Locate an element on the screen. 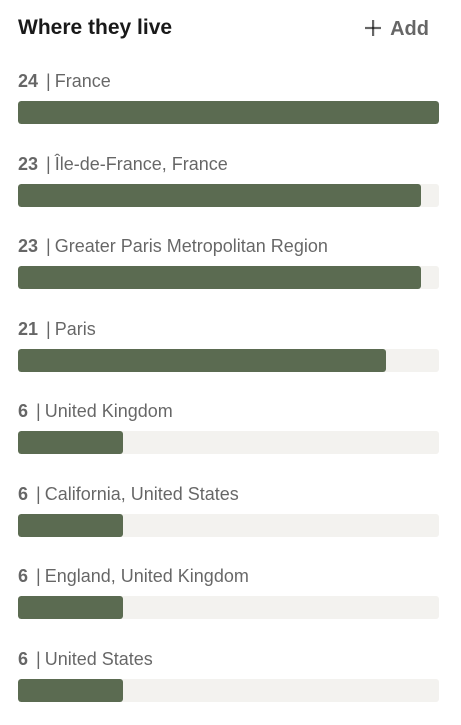  add-button: Add is located at coordinates (396, 28).